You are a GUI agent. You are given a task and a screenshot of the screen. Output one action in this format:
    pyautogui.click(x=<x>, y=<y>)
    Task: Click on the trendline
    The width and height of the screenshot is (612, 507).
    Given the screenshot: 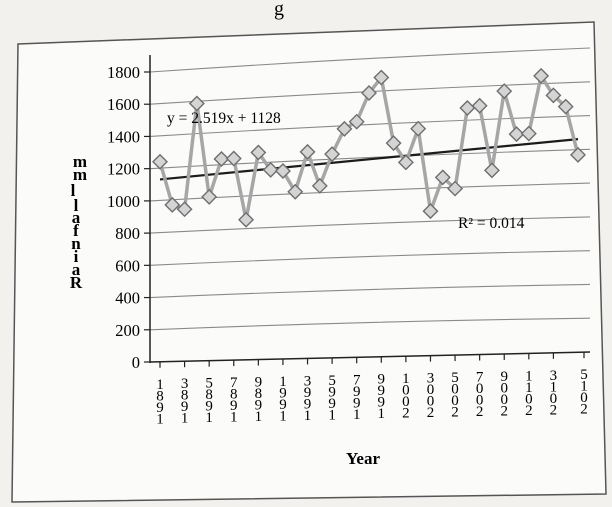 What is the action you would take?
    pyautogui.click(x=369, y=159)
    